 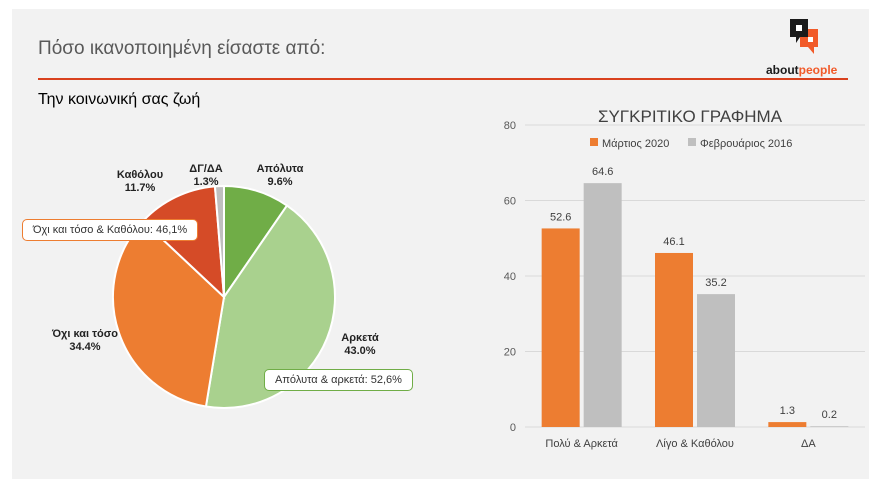 What do you see at coordinates (510, 202) in the screenshot?
I see `y-tick-label: 60` at bounding box center [510, 202].